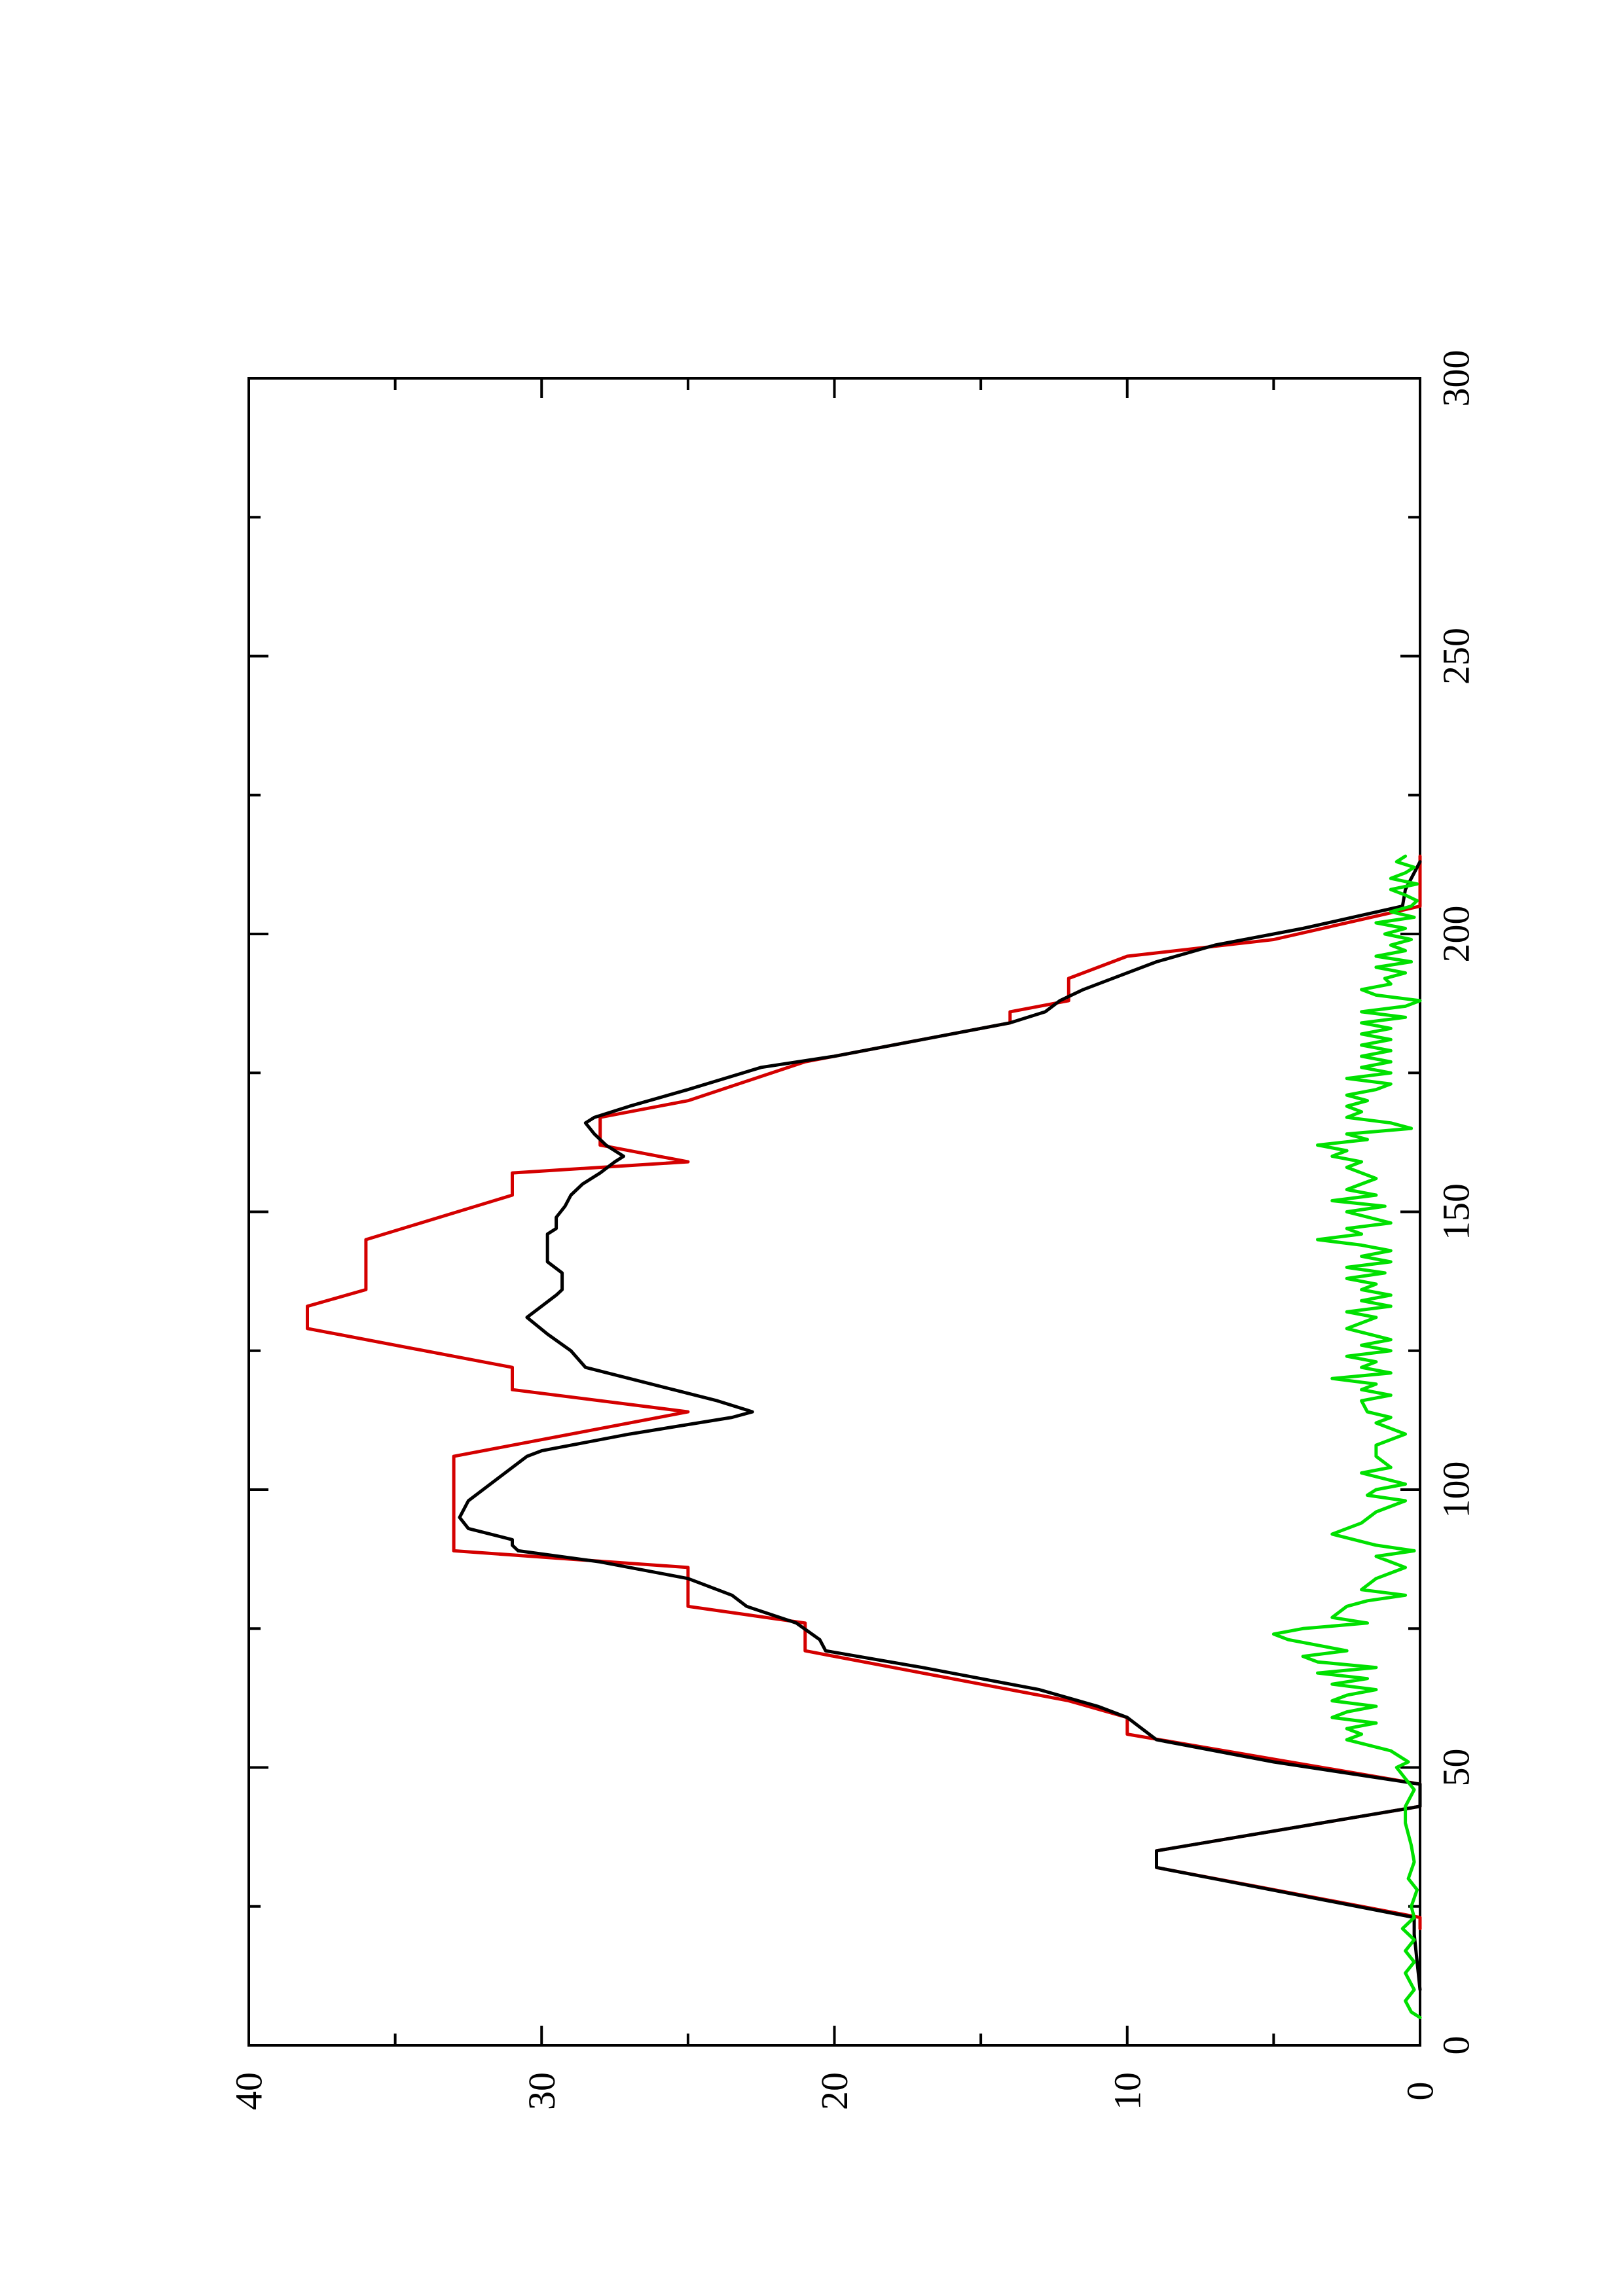  What do you see at coordinates (249, 2091) in the screenshot?
I see `y-tick-label: 40` at bounding box center [249, 2091].